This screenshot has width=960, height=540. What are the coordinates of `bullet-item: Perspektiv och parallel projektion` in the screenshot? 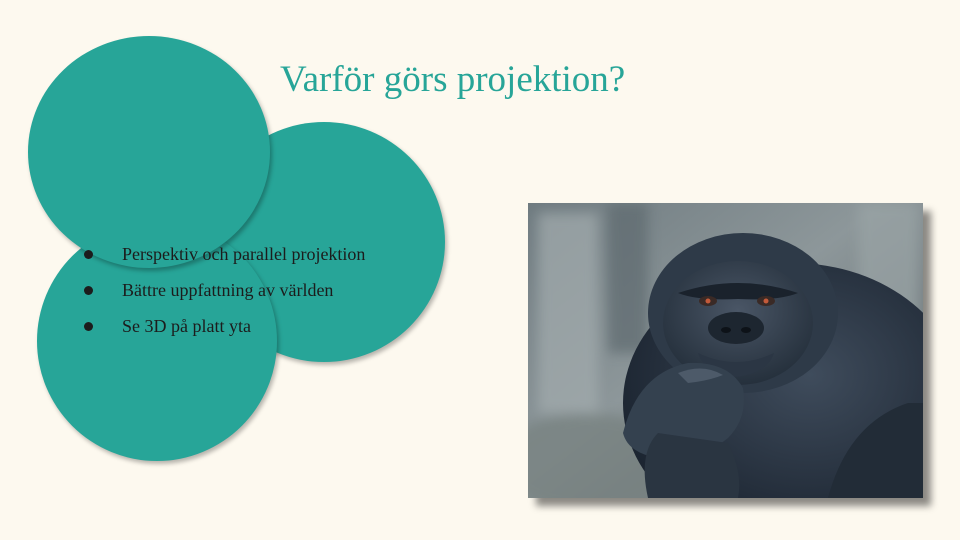 It's located at (223, 254).